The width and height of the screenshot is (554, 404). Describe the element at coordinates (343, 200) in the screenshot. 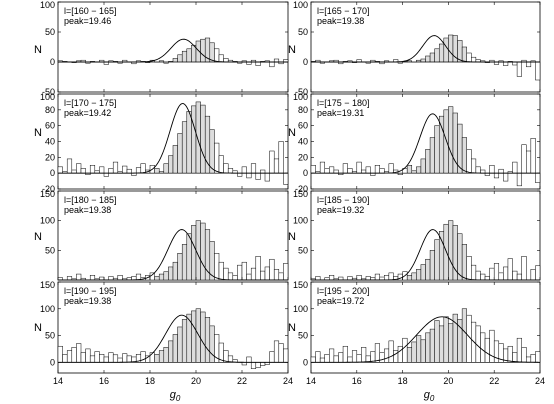

I see `range-annotation: l=[185 − 190]` at that location.